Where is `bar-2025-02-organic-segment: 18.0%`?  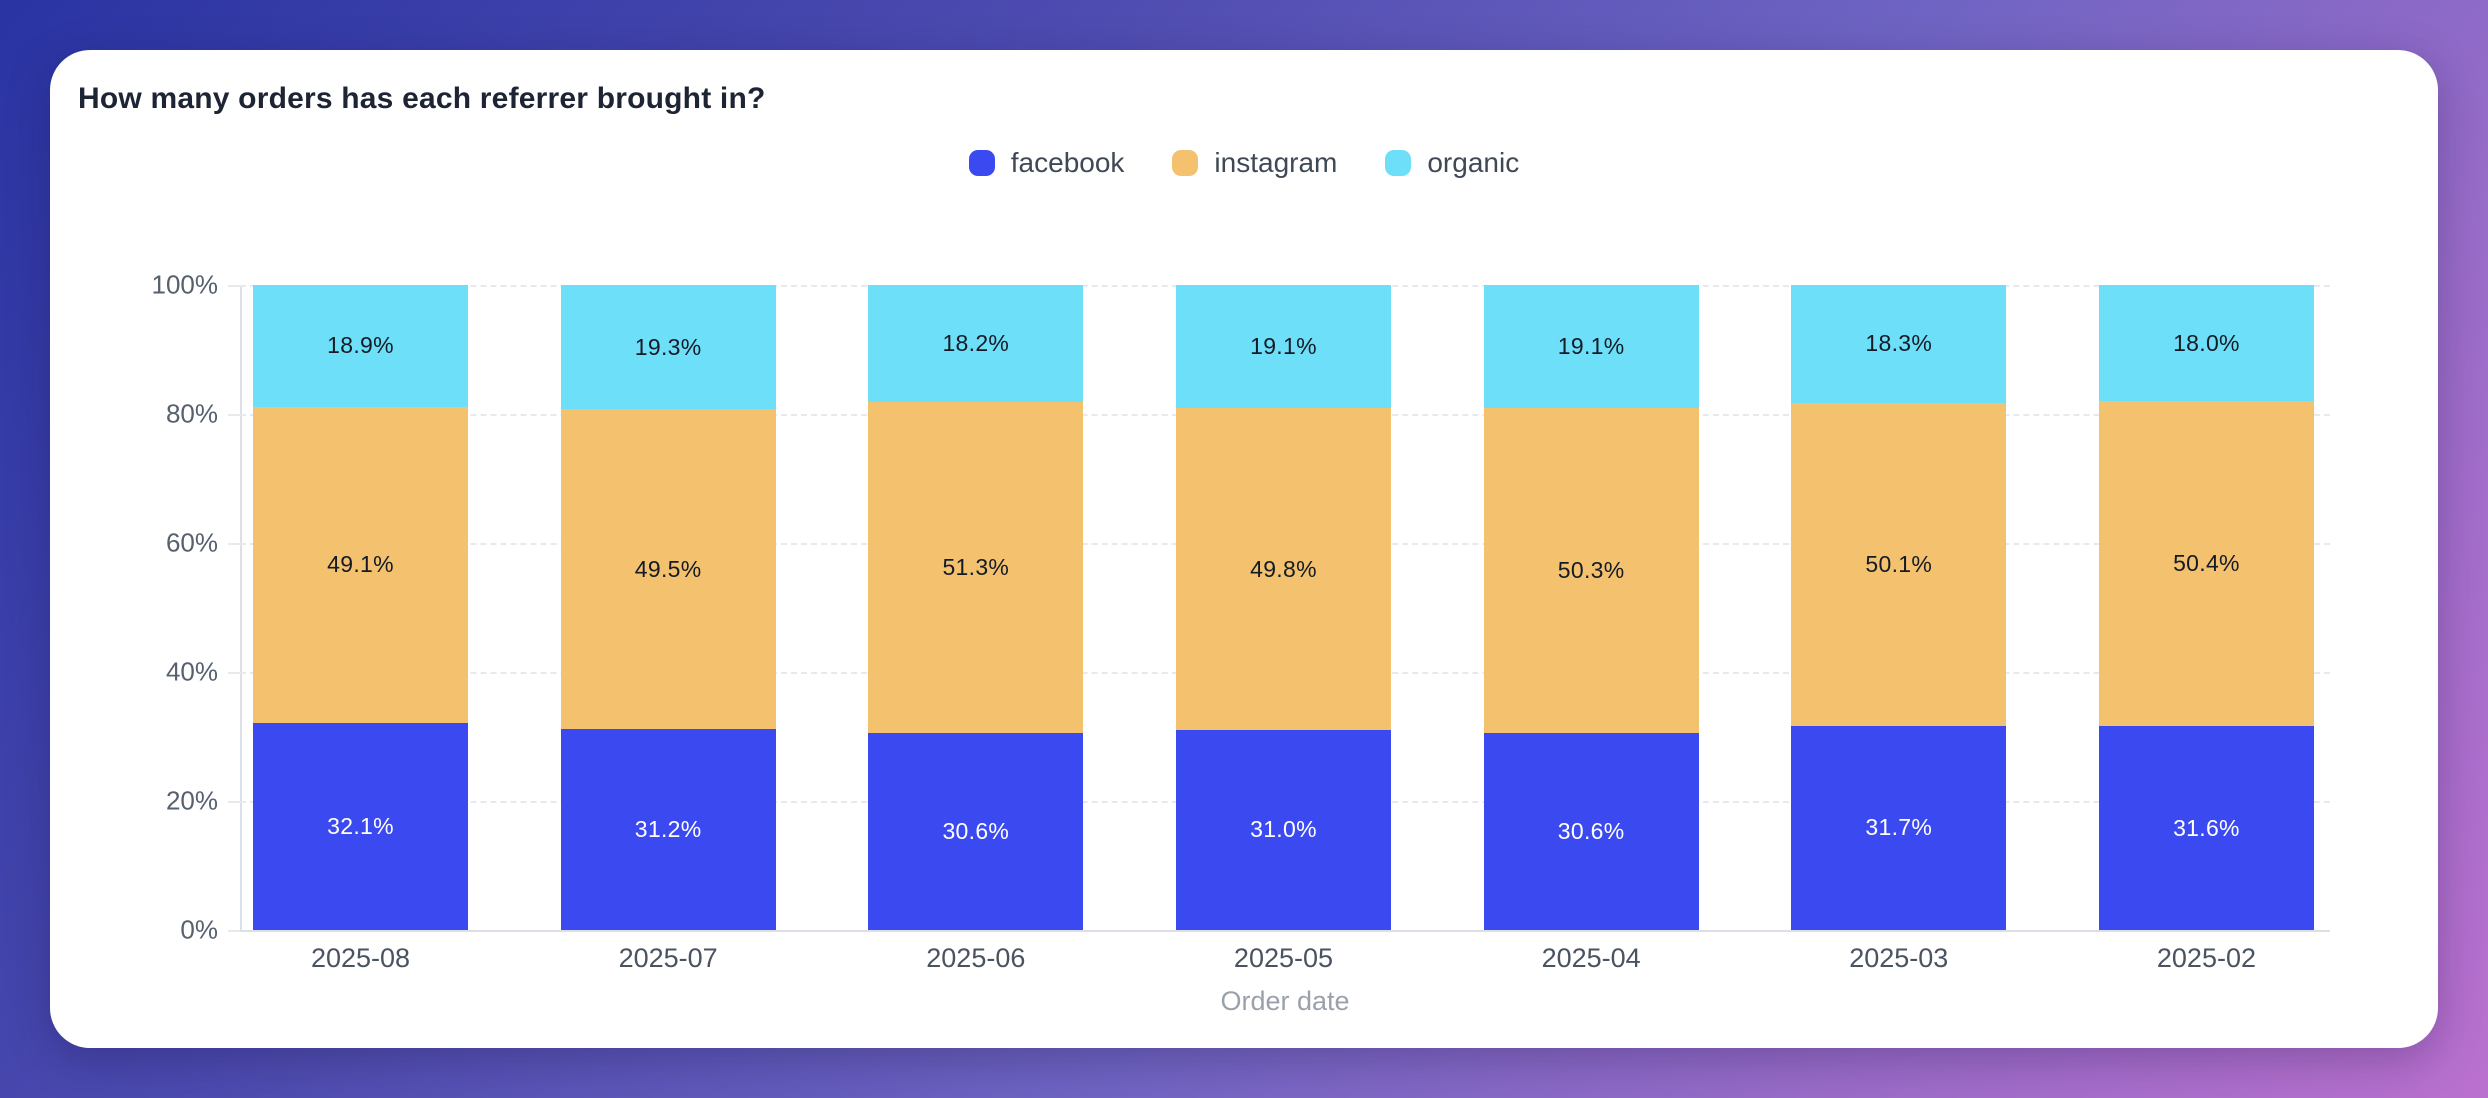
bar-2025-02-organic-segment: 18.0% is located at coordinates (2206, 343).